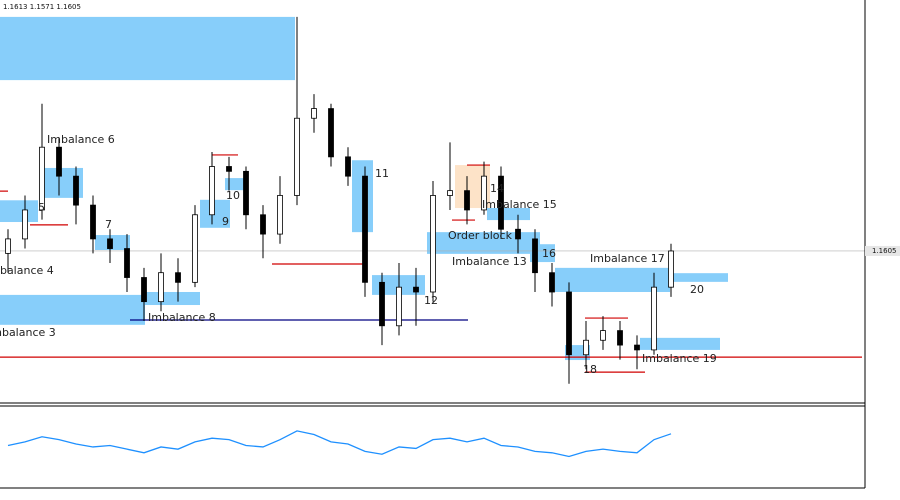  I want to click on annotation: Imbalance 13, so click(489, 261).